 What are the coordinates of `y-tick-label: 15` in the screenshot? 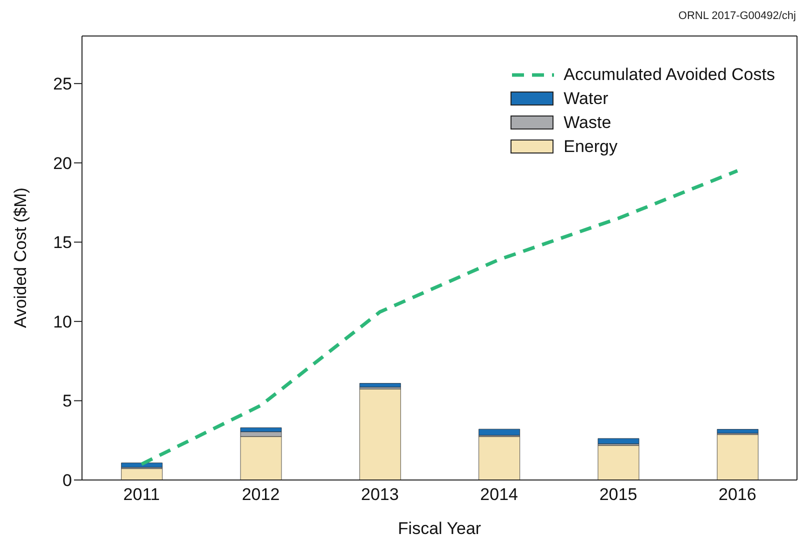 It's located at (62, 242).